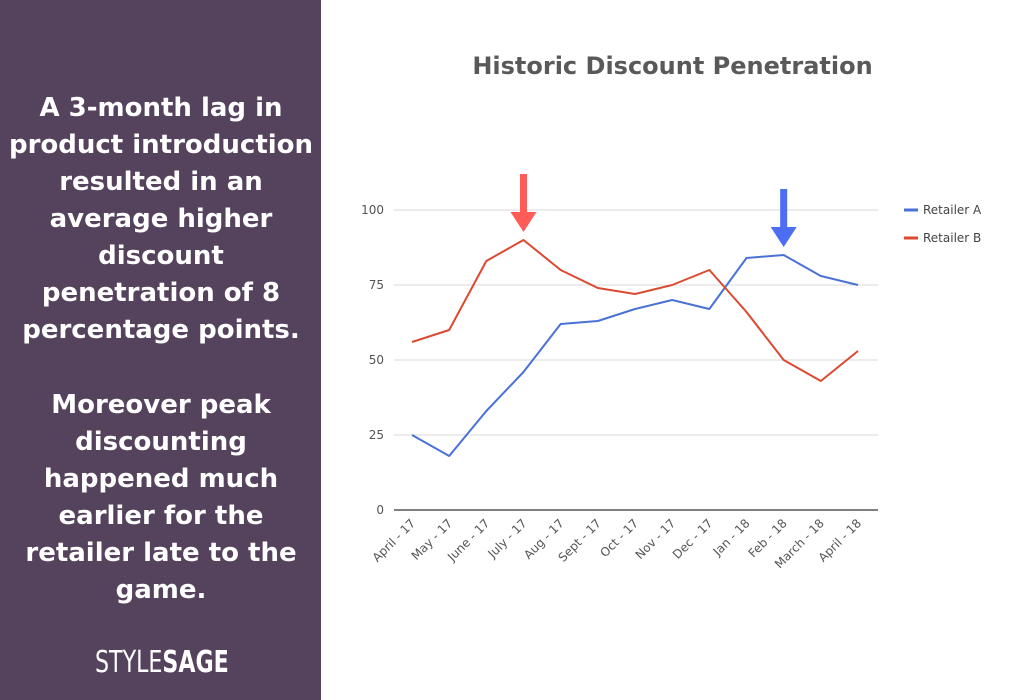  Describe the element at coordinates (380, 510) in the screenshot. I see `y-tick-label-0: 0` at that location.